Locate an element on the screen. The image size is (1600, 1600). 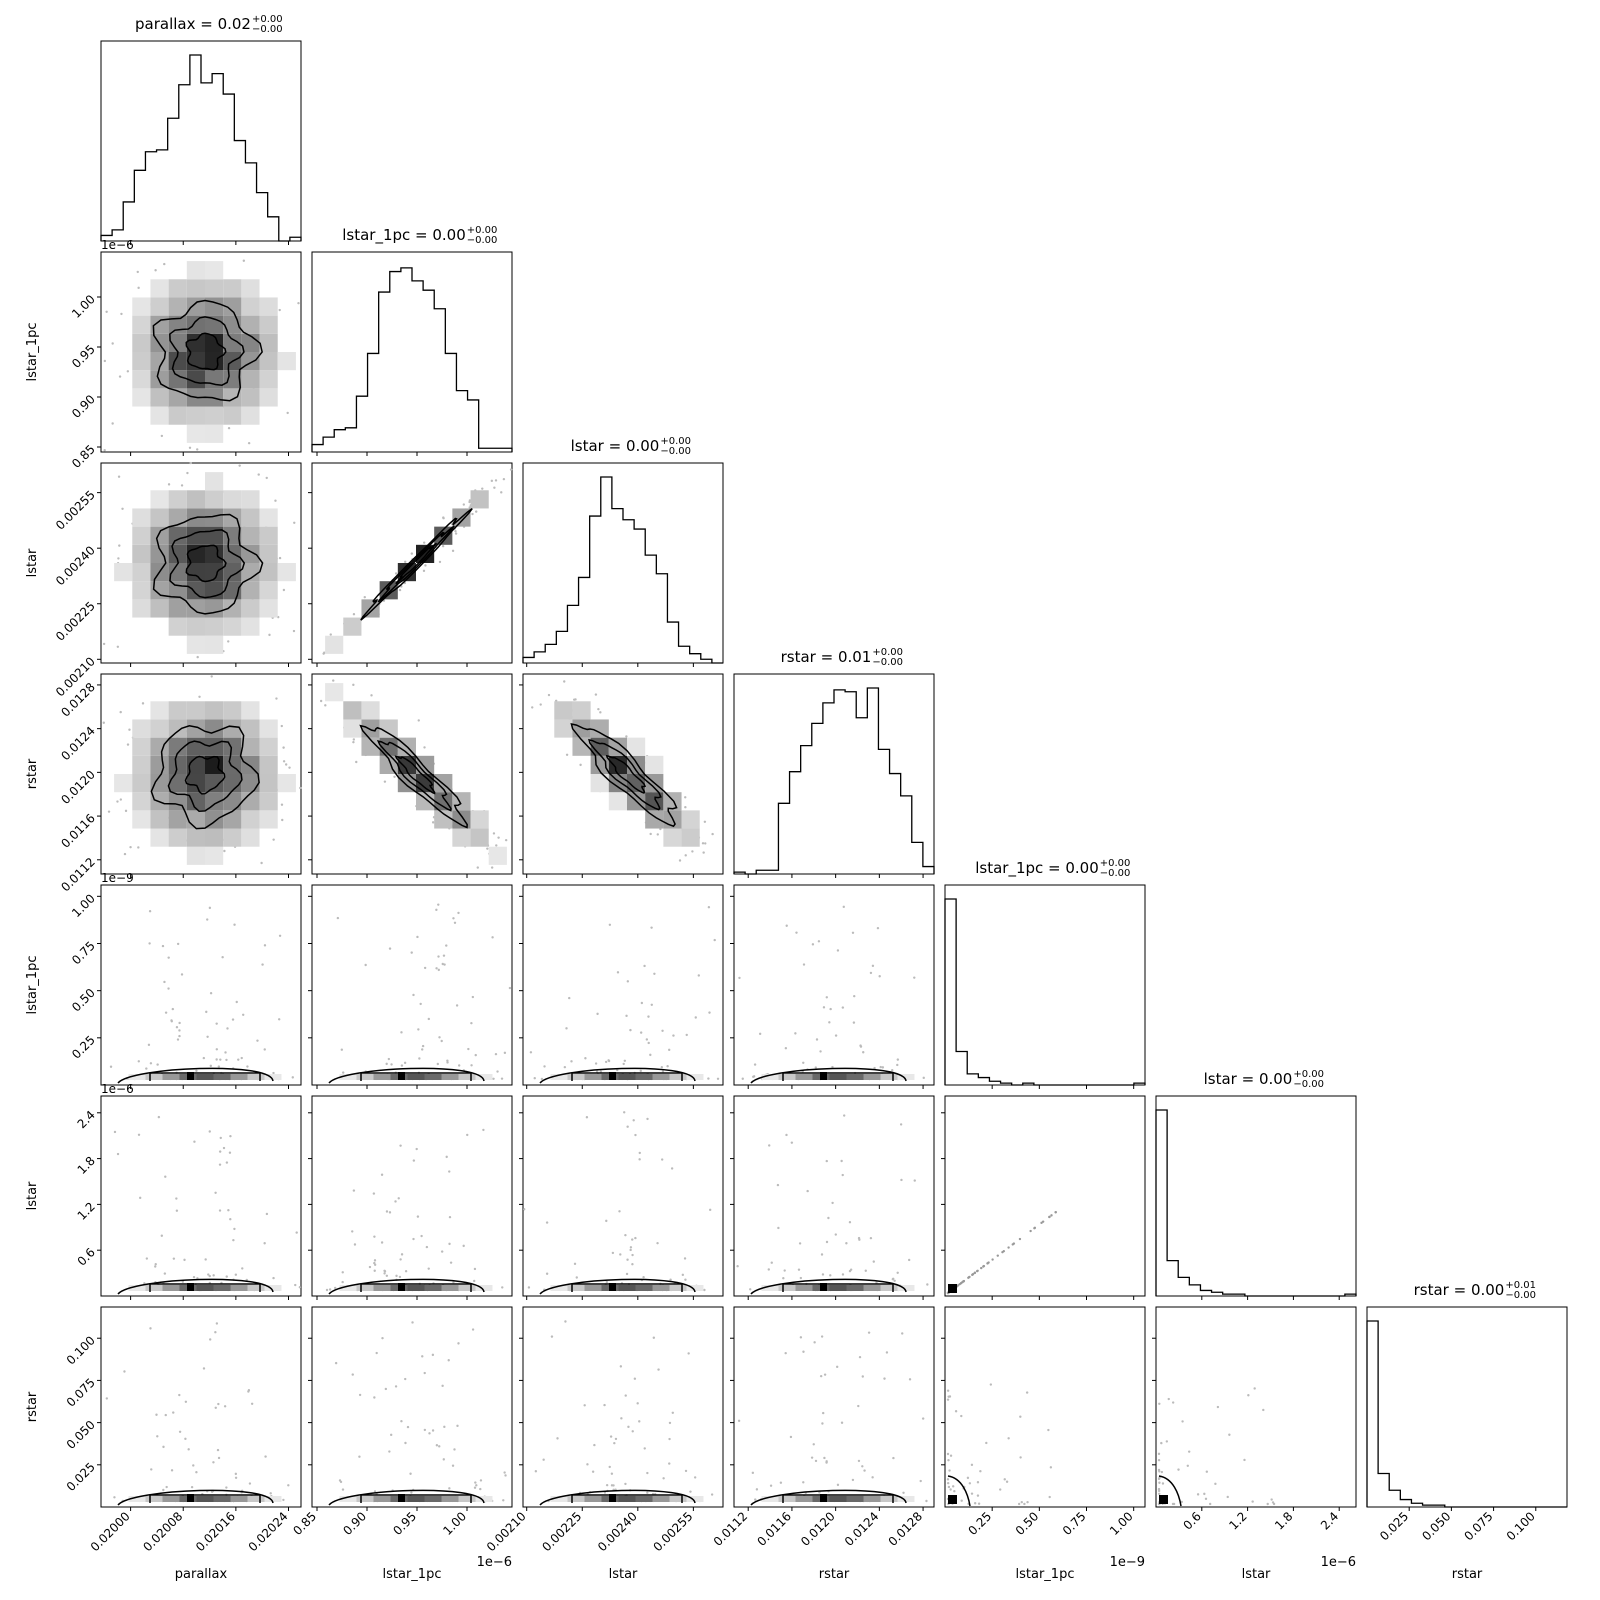
y-axis-label: rstar is located at coordinates (32, 773).